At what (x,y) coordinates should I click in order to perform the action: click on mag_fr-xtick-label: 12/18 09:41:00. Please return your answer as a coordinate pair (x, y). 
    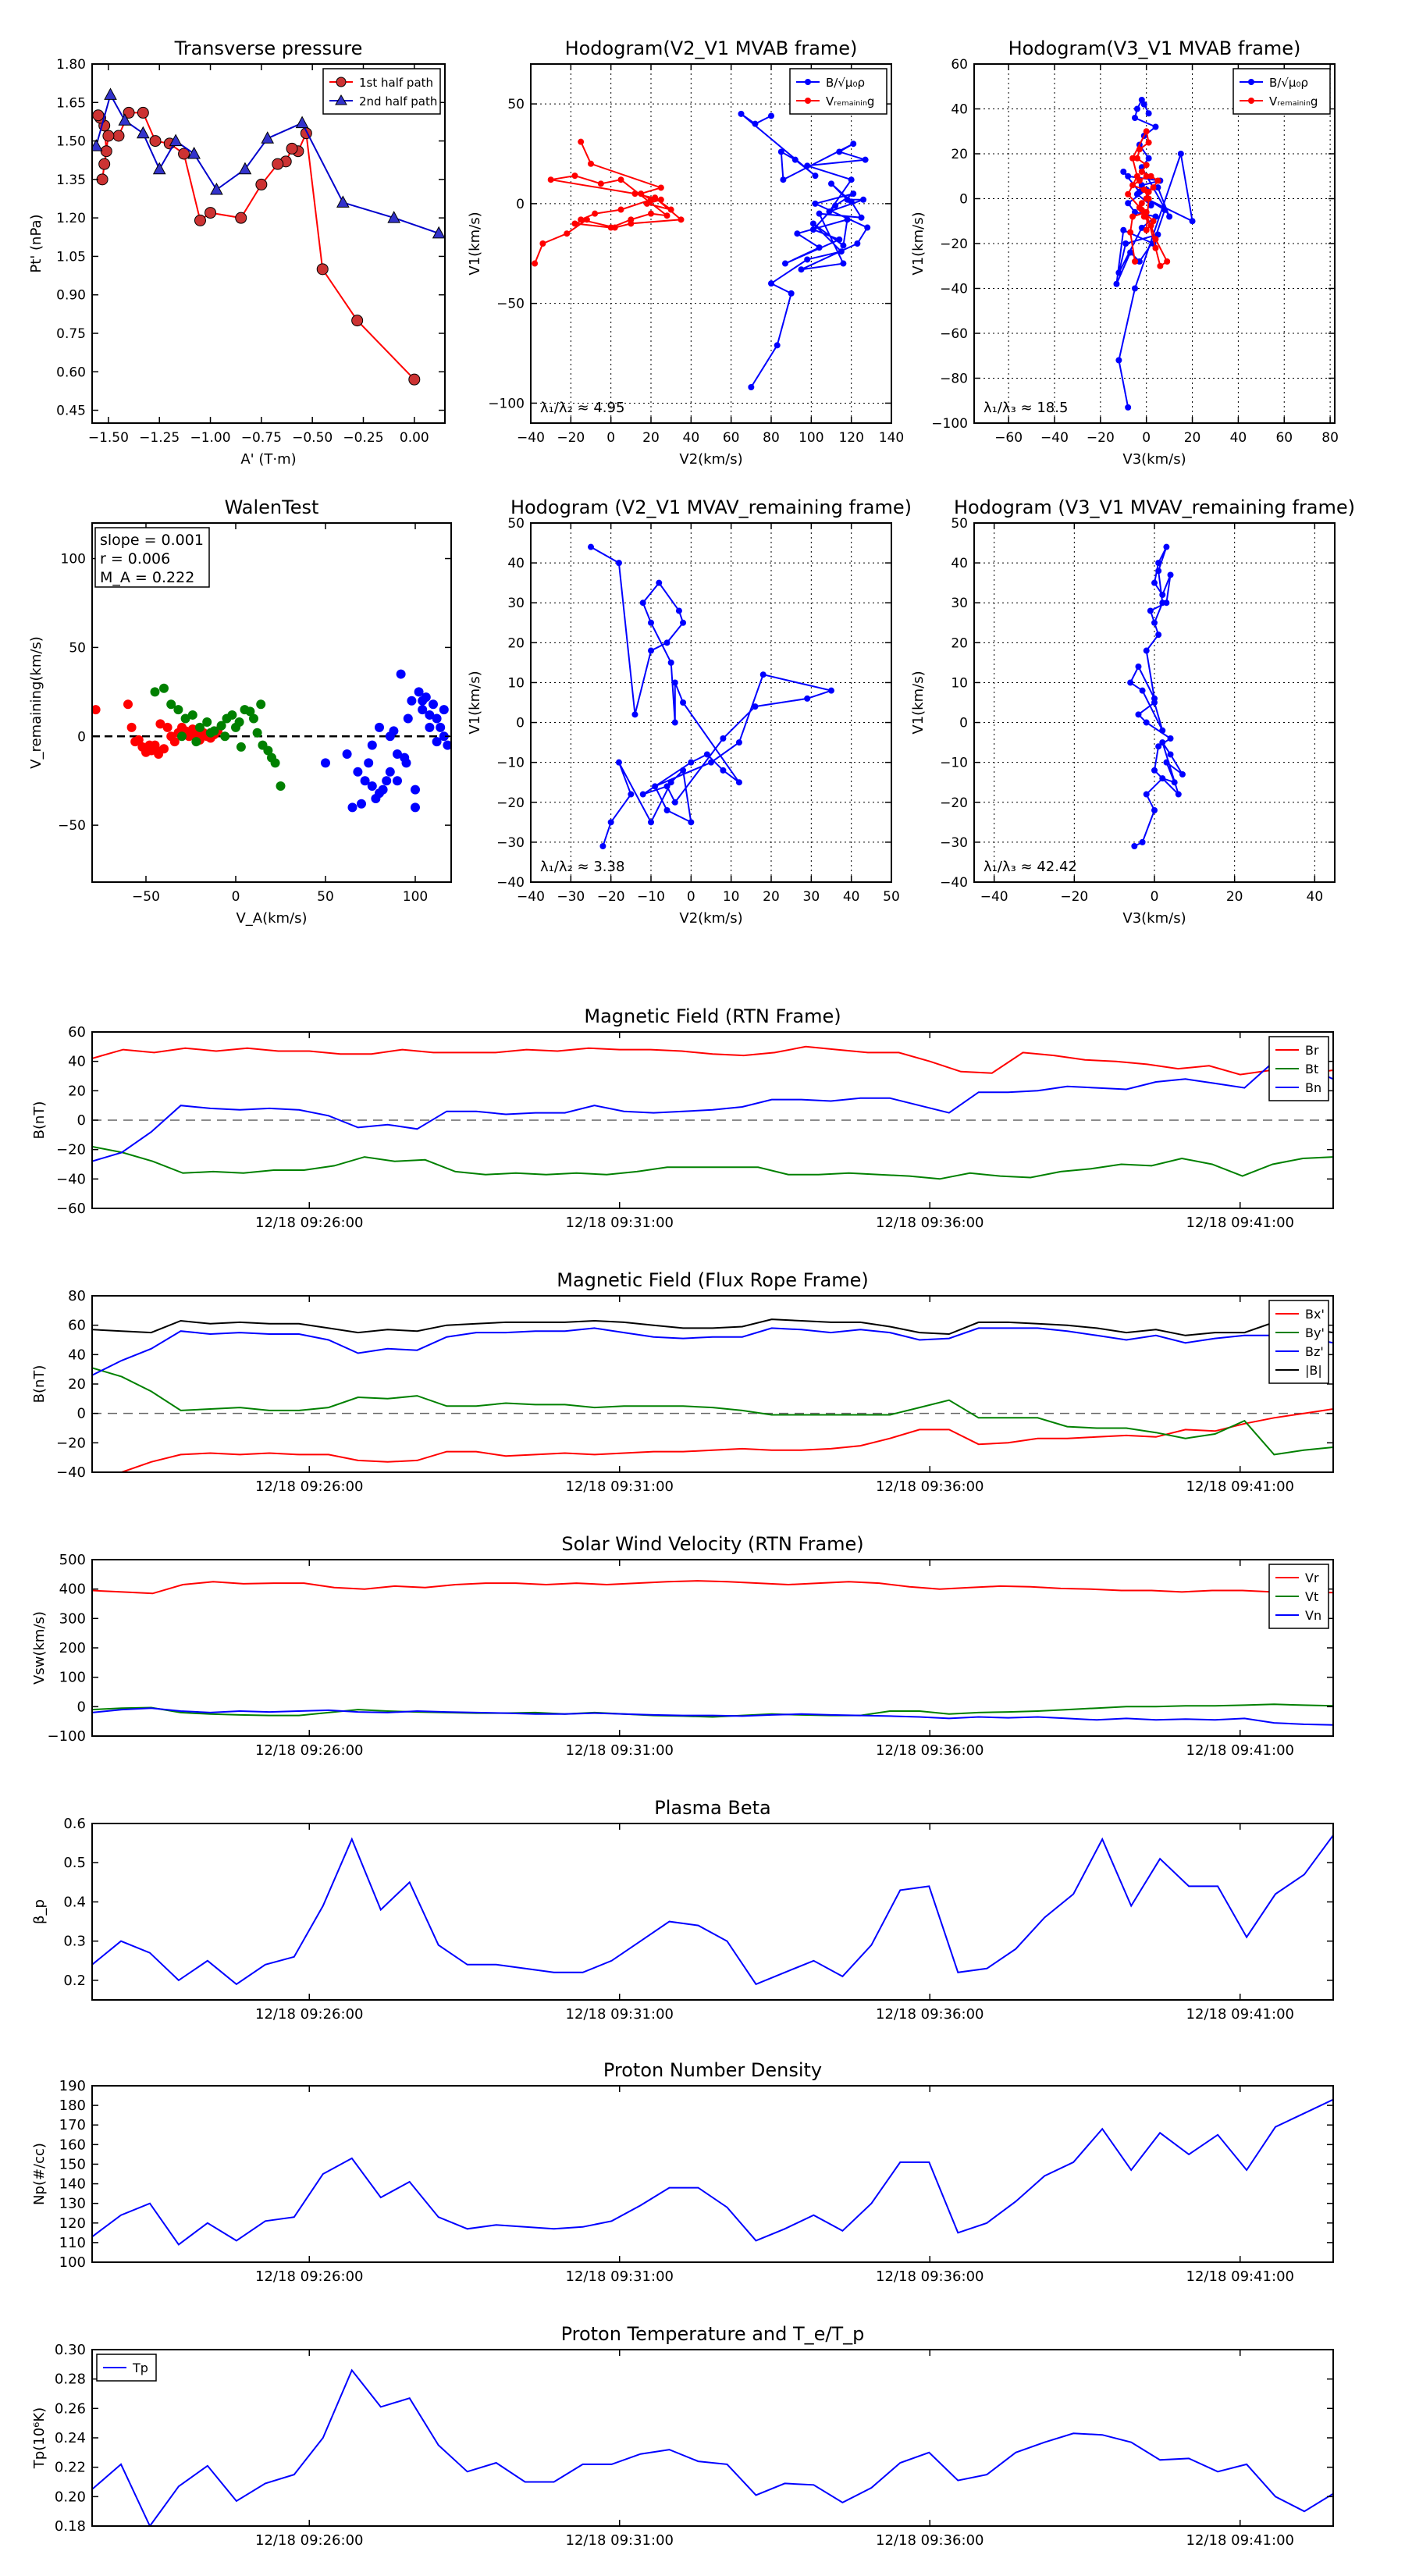
    Looking at the image, I should click on (1240, 1486).